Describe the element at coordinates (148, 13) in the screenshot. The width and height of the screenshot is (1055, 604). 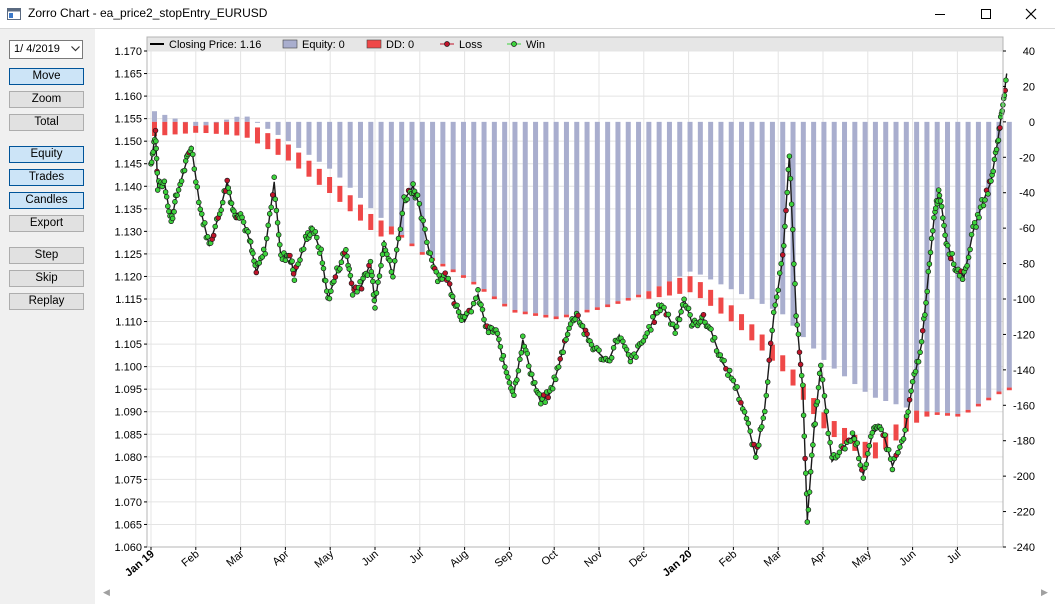
I see `window-title: Zorro Chart - ea_price2_stopEntry_EURUSD` at that location.